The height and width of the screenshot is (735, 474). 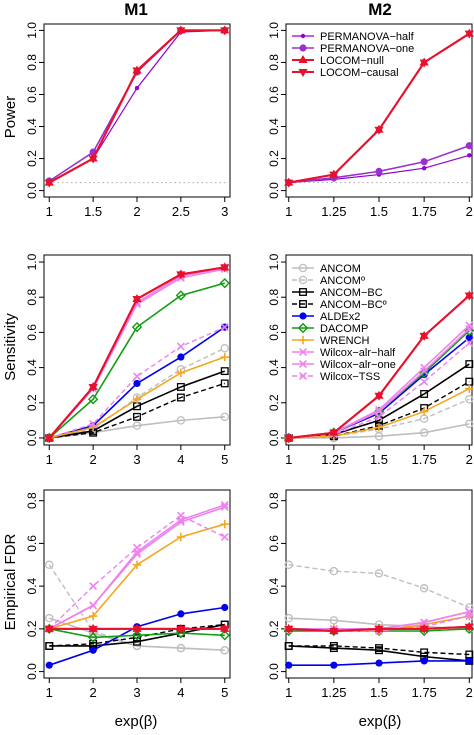 I want to click on panel-fdr-m1: 1 2 3 4 5 0.0 0.2 0.4 0.6 0.8, so click(x=128, y=594).